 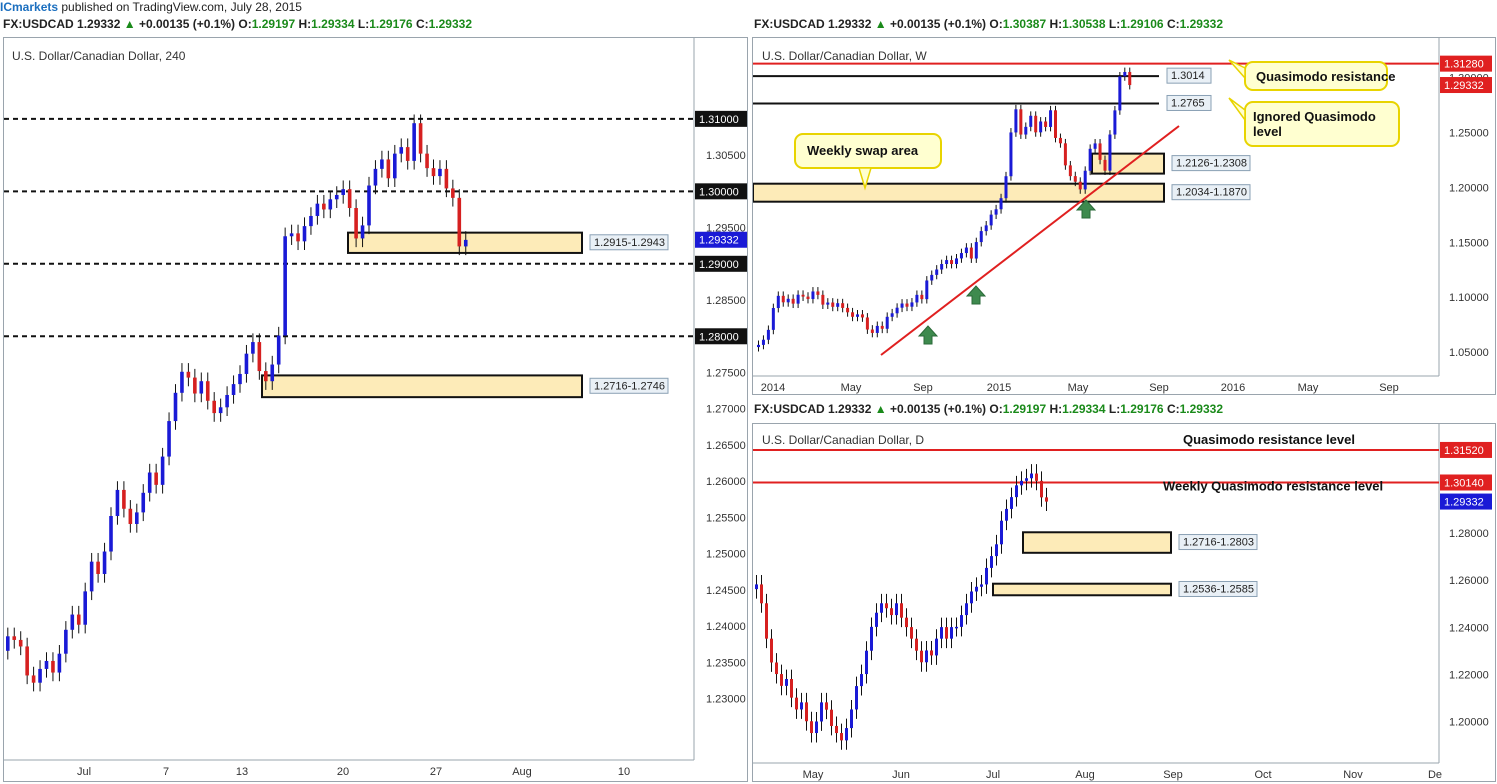 I want to click on publisher-brand: ICmarkets, so click(x=29, y=7).